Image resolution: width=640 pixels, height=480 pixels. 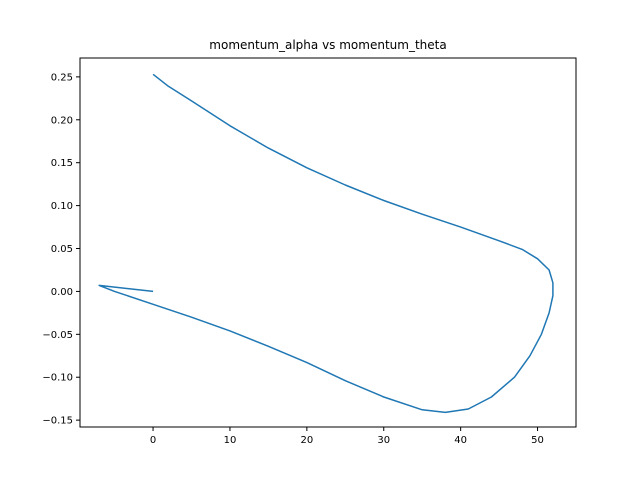 What do you see at coordinates (306, 440) in the screenshot?
I see `x-tick-label: 20` at bounding box center [306, 440].